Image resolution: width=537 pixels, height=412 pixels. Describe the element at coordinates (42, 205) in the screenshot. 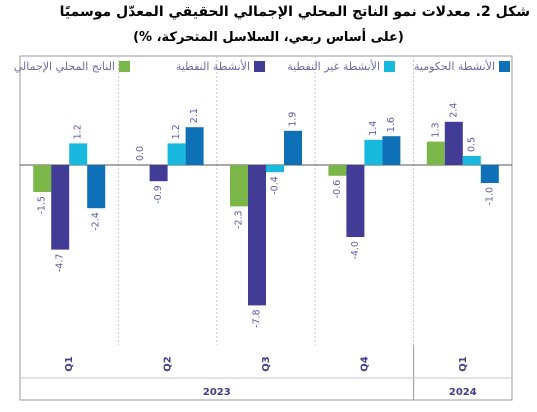

I see `data-label: -1.5` at that location.